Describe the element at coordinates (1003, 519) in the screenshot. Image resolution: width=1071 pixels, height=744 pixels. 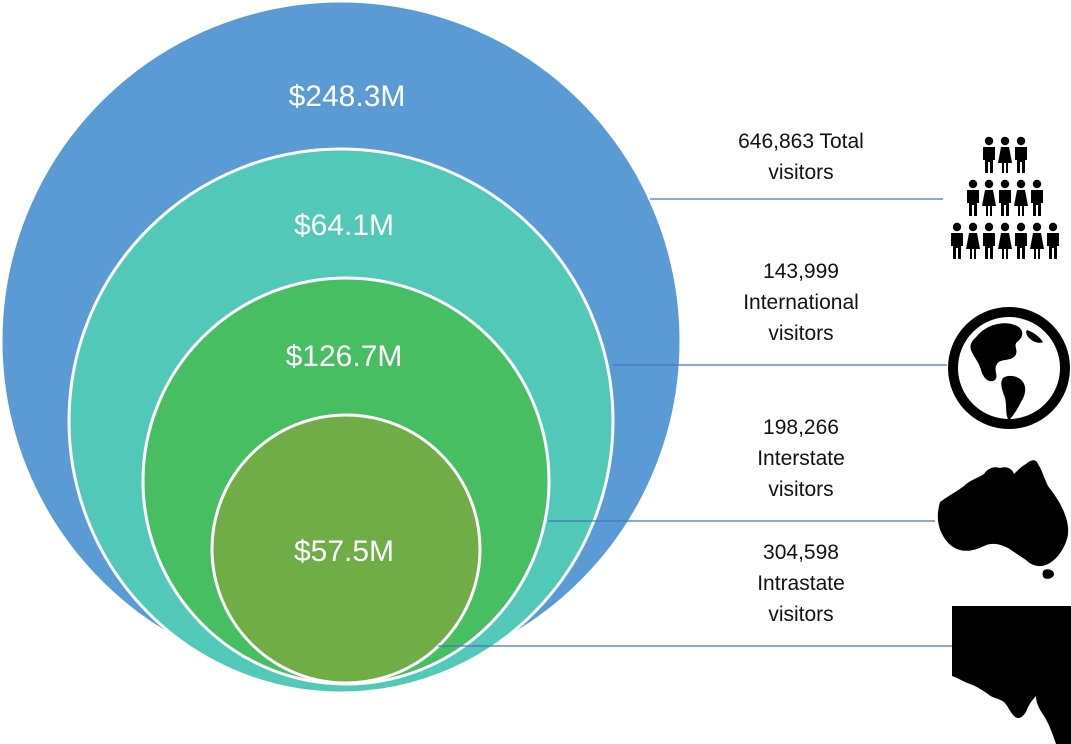
I see `australia-map-icon` at that location.